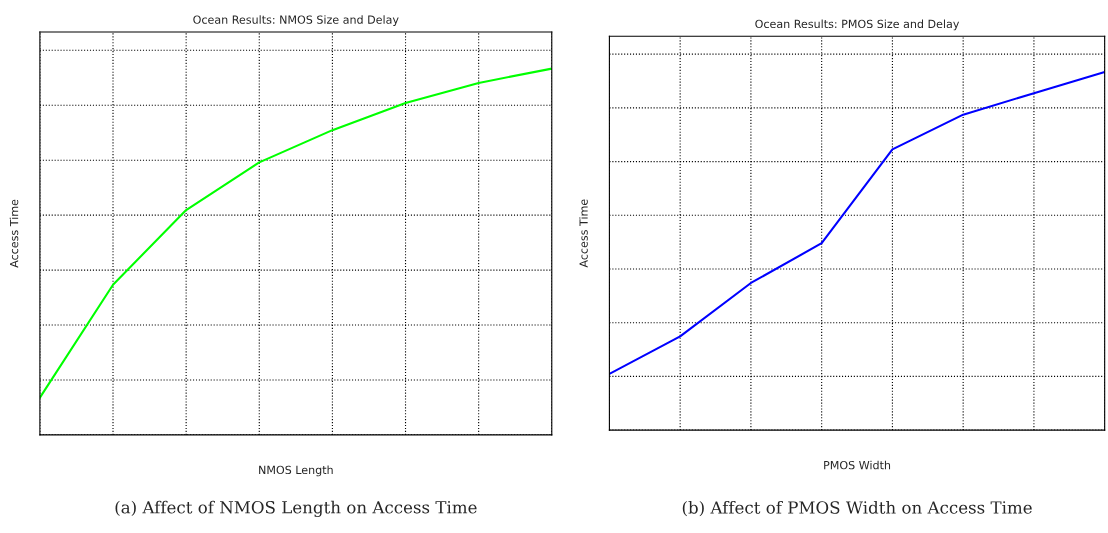 The width and height of the screenshot is (1108, 533). I want to click on chart-title: Ocean Results: NMOS Size and Delay, so click(296, 20).